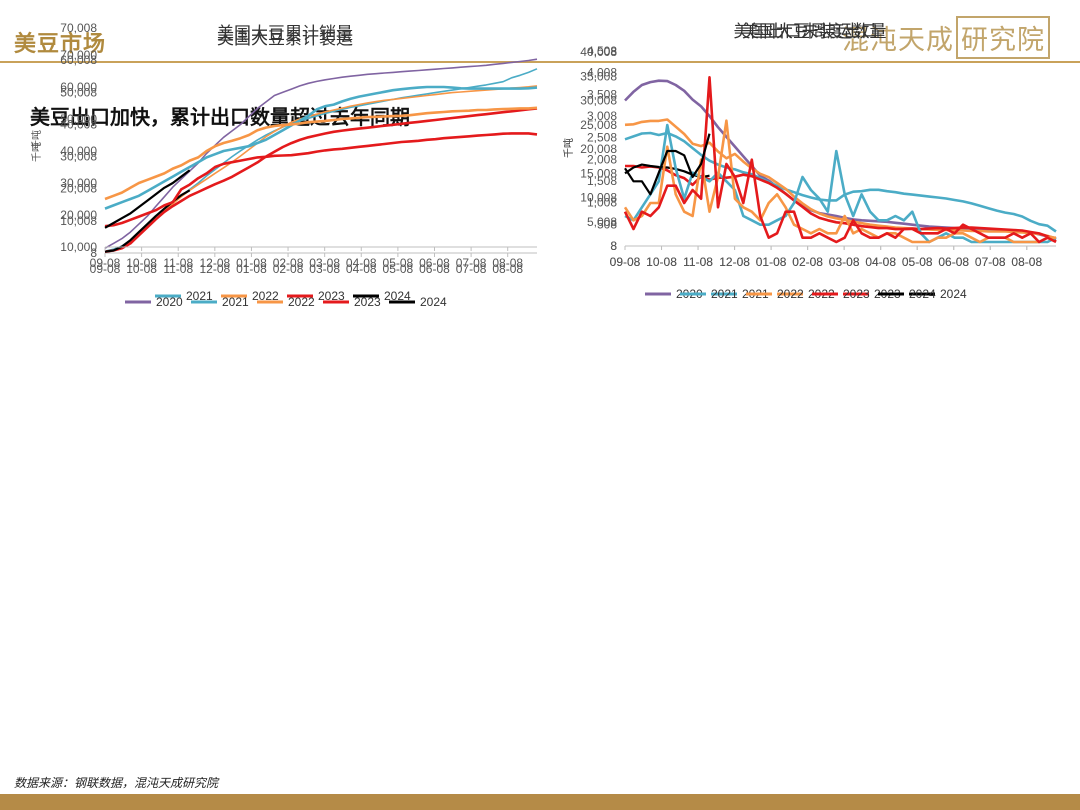  Describe the element at coordinates (78, 87) in the screenshot. I see `y-tick-label: 60,000` at that location.